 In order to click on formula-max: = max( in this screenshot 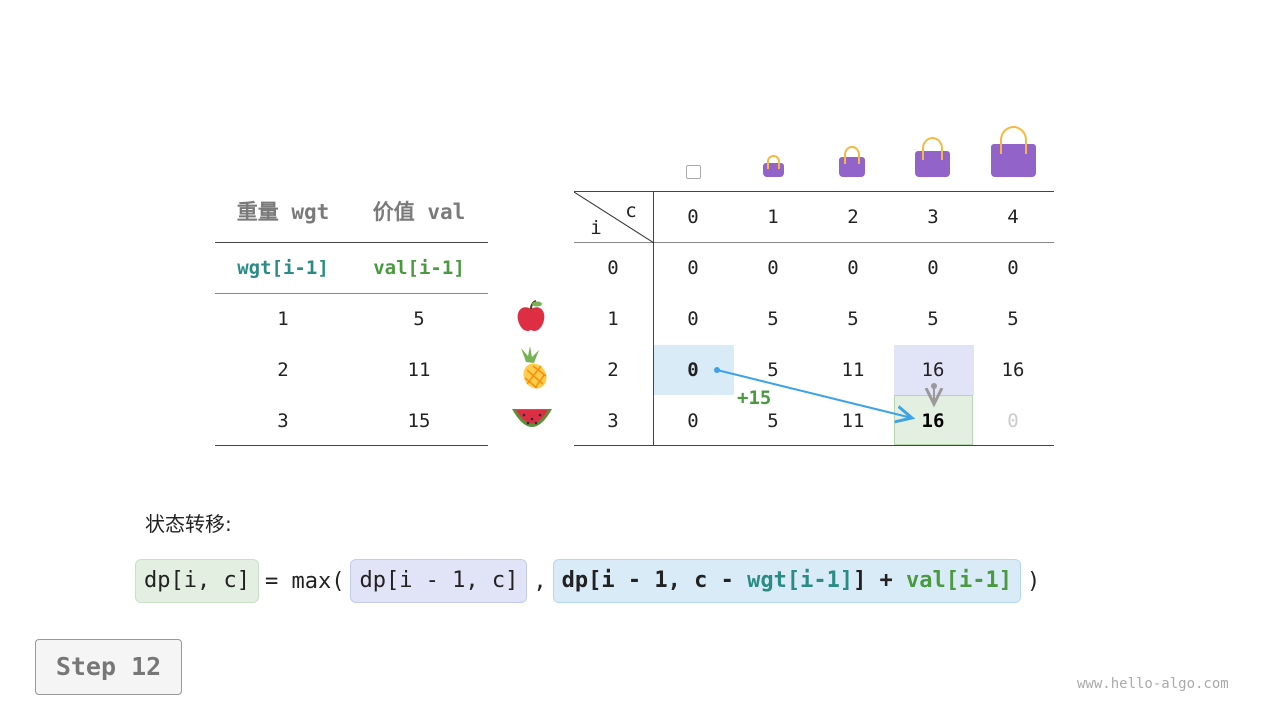, I will do `click(304, 581)`.